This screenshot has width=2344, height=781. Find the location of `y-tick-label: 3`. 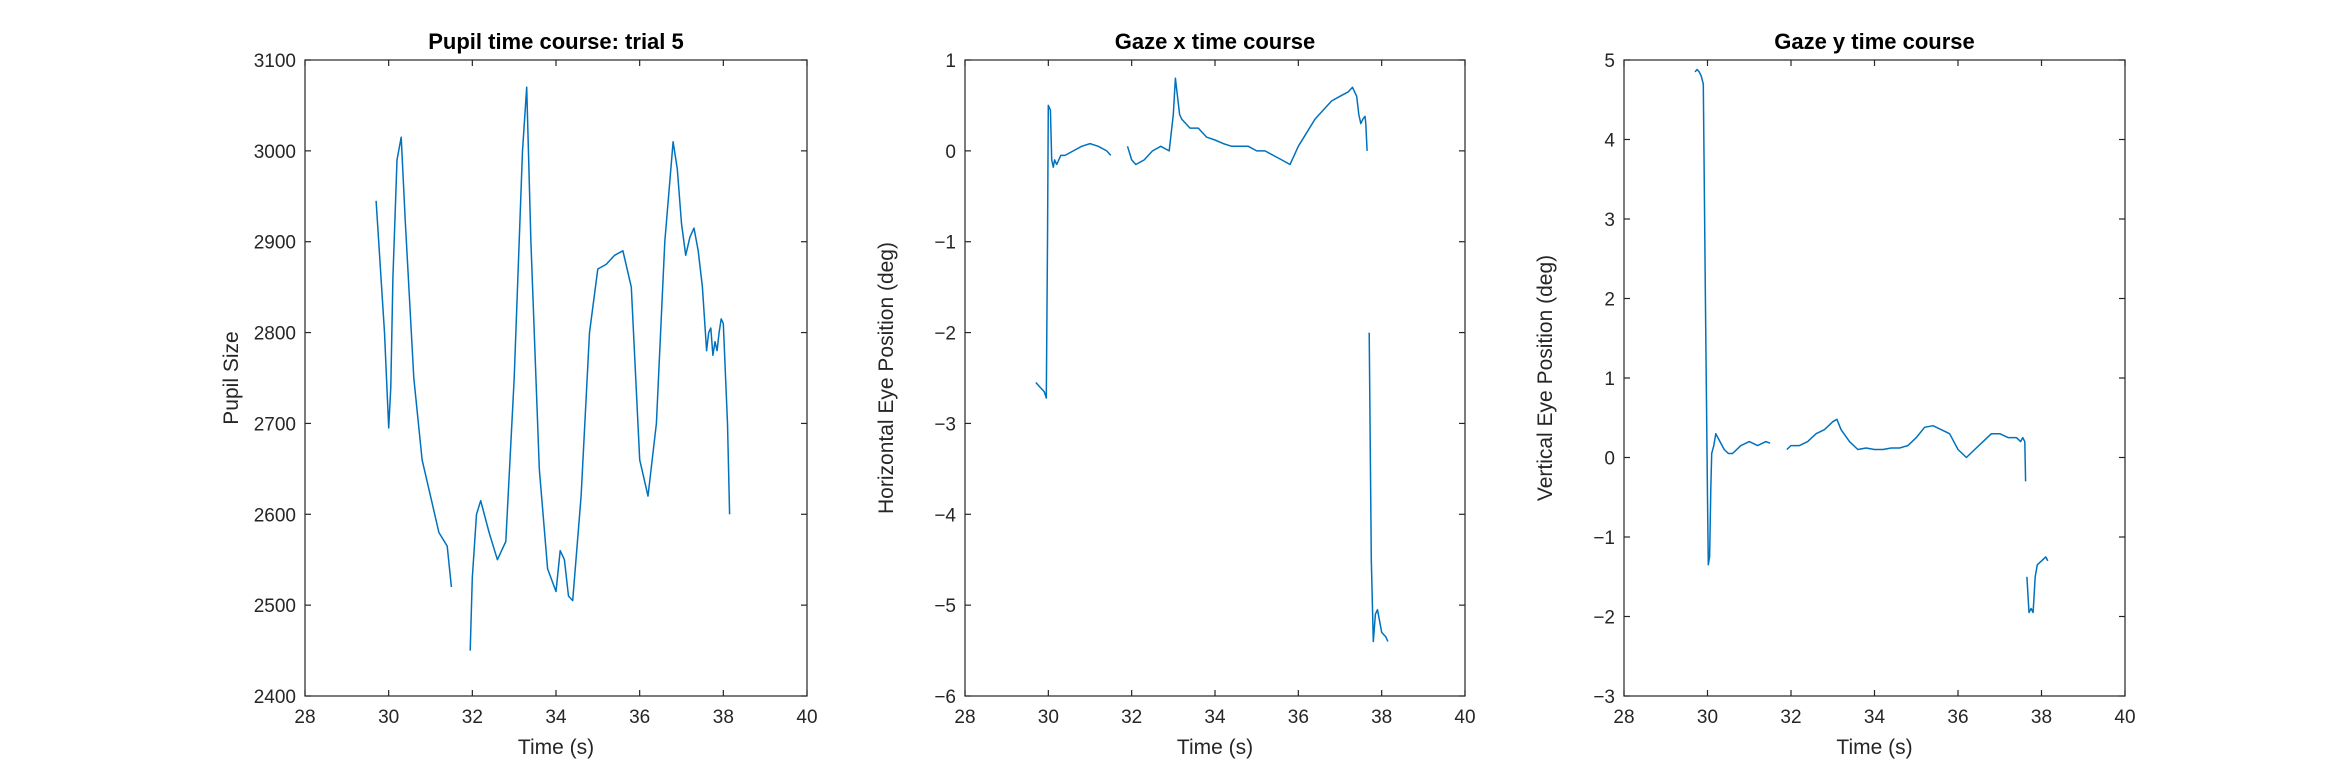

y-tick-label: 3 is located at coordinates (1609, 220).